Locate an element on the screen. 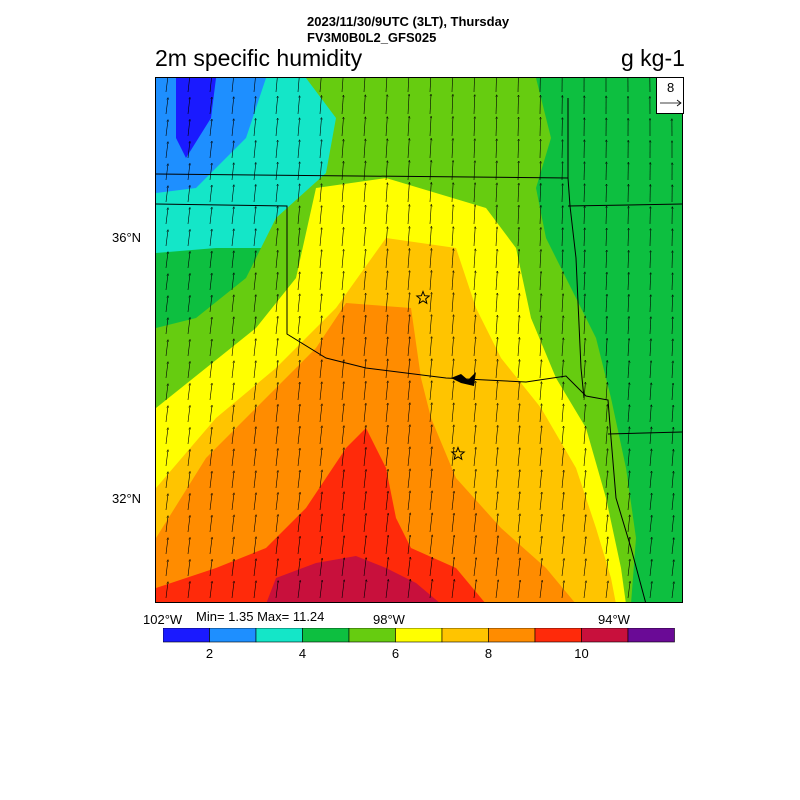 The width and height of the screenshot is (800, 800). colorbar-label: 2 is located at coordinates (209, 653).